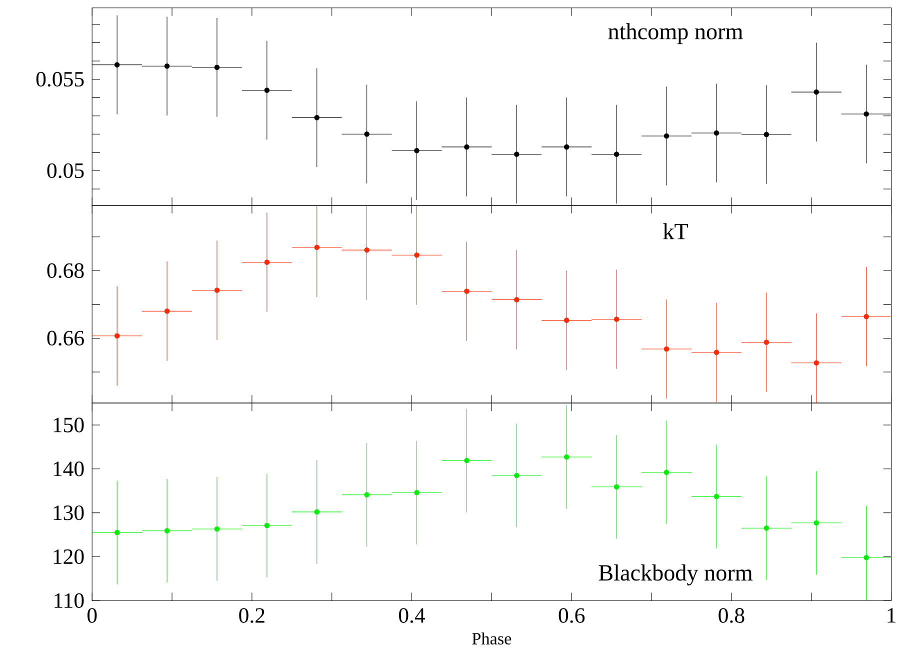 The width and height of the screenshot is (904, 666). What do you see at coordinates (65, 170) in the screenshot?
I see `y-tick-label: 0.05` at bounding box center [65, 170].